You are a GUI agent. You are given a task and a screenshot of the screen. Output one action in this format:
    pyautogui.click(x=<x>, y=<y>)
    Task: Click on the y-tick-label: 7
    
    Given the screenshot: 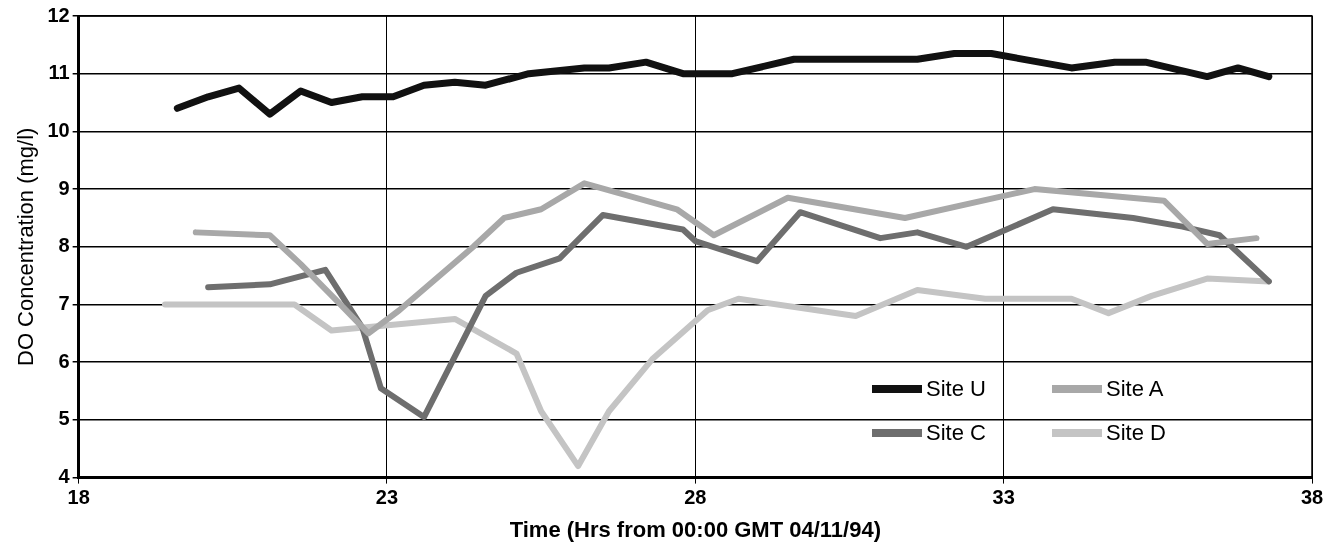 What is the action you would take?
    pyautogui.click(x=64, y=303)
    